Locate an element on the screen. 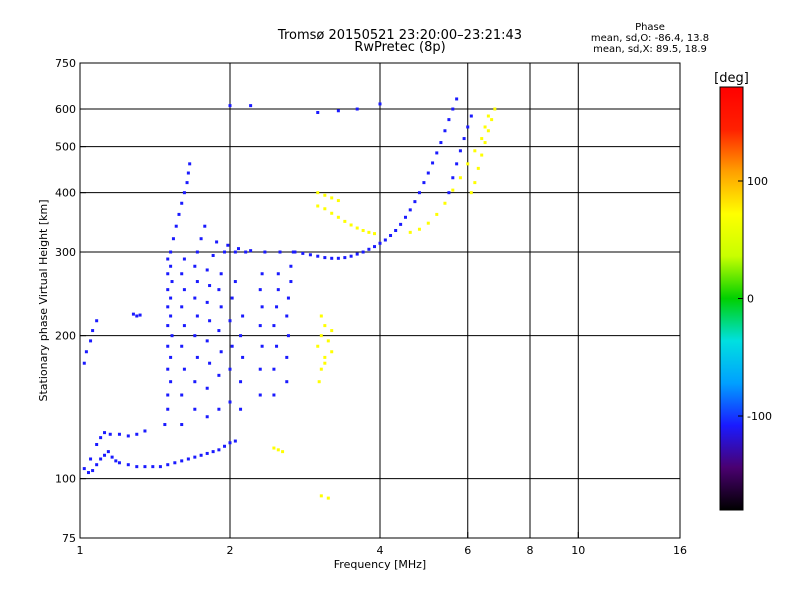 The image size is (800, 600). phase-note-line-x: mean, sd,X: 89.5, 18.9 is located at coordinates (650, 49).